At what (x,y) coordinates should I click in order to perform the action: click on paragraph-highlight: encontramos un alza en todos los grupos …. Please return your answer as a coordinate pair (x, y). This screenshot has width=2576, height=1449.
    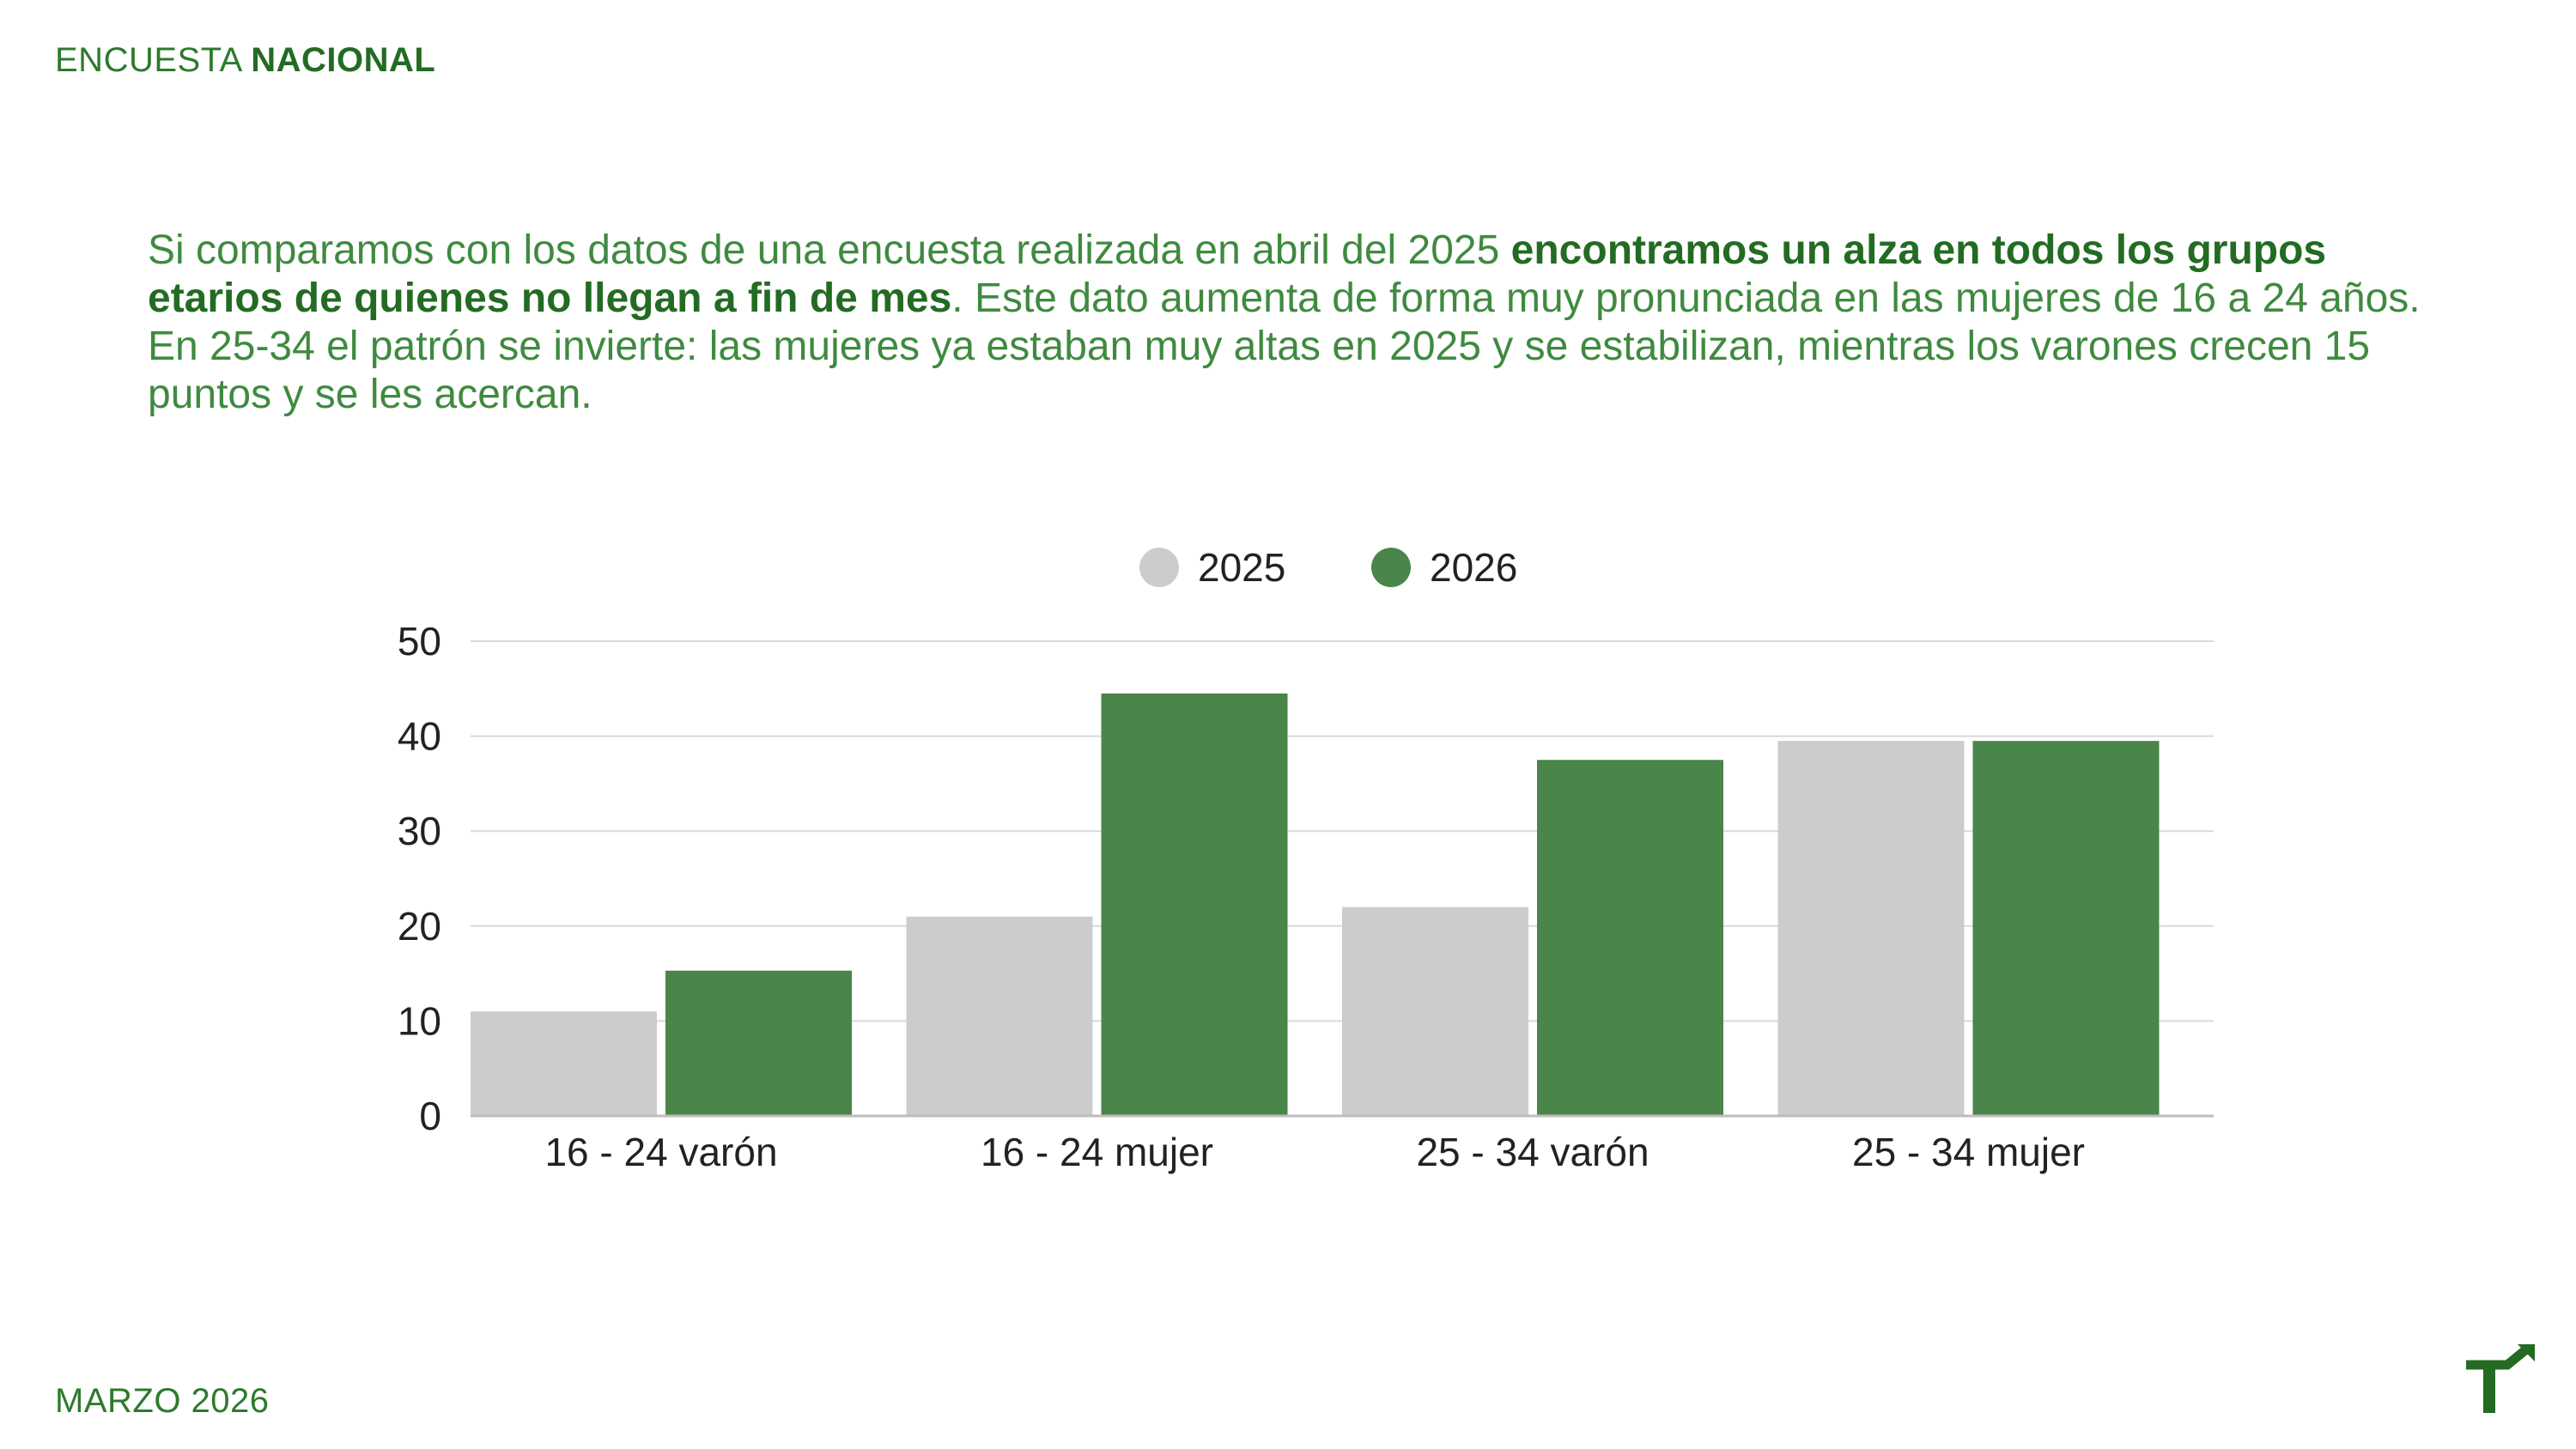
    Looking at the image, I should click on (1237, 274).